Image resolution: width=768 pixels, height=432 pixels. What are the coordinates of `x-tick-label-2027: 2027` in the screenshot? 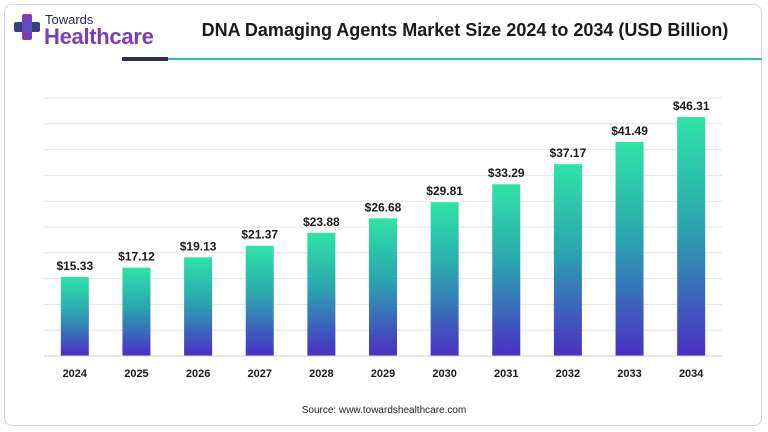 It's located at (259, 374).